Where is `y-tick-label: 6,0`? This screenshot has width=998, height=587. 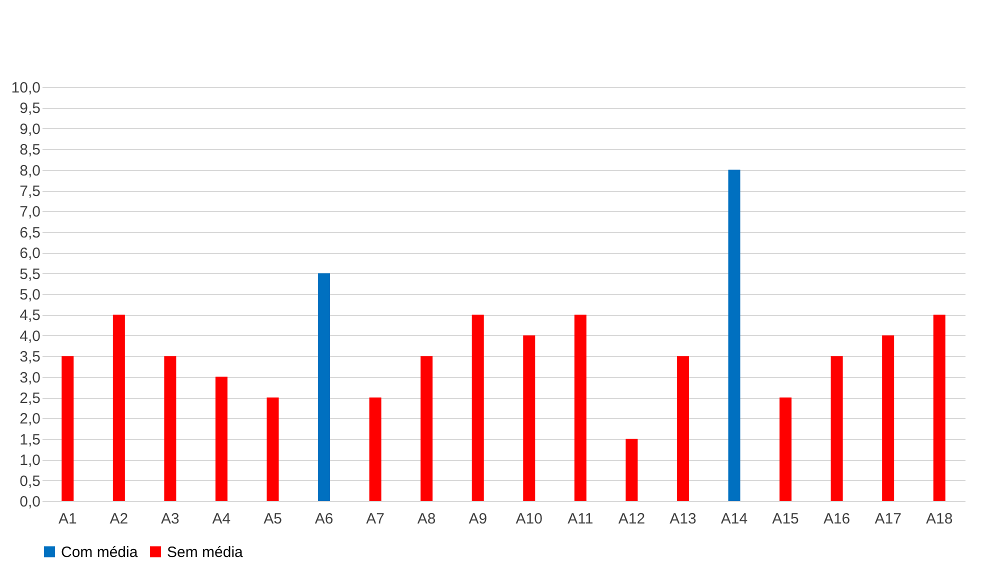 y-tick-label: 6,0 is located at coordinates (30, 253).